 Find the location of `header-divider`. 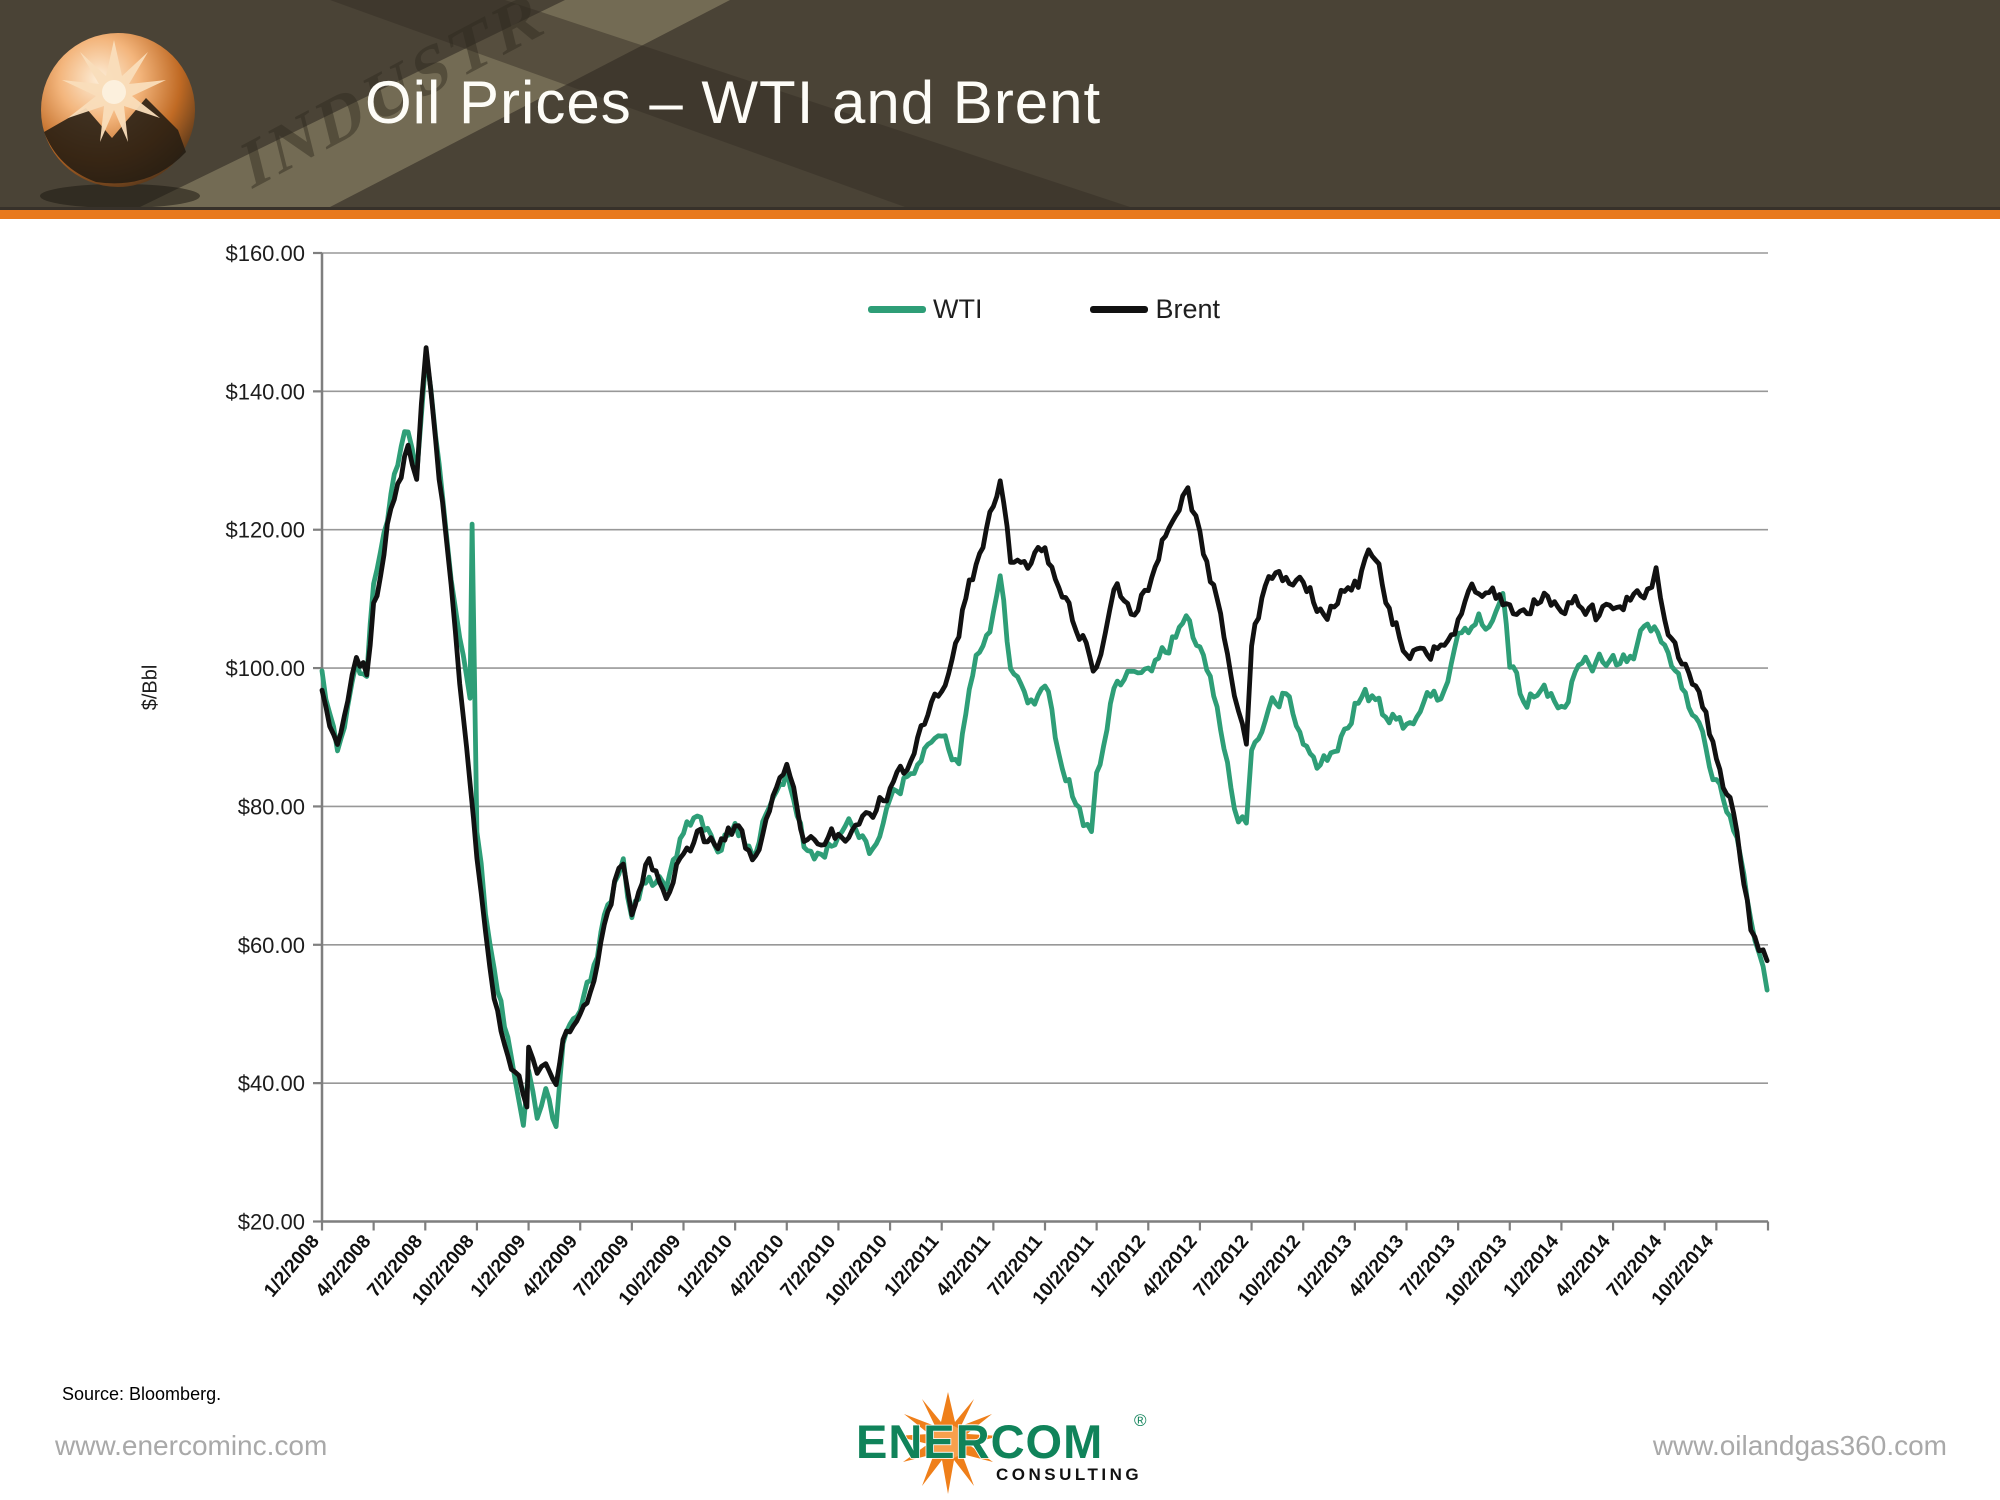

header-divider is located at coordinates (1000, 208).